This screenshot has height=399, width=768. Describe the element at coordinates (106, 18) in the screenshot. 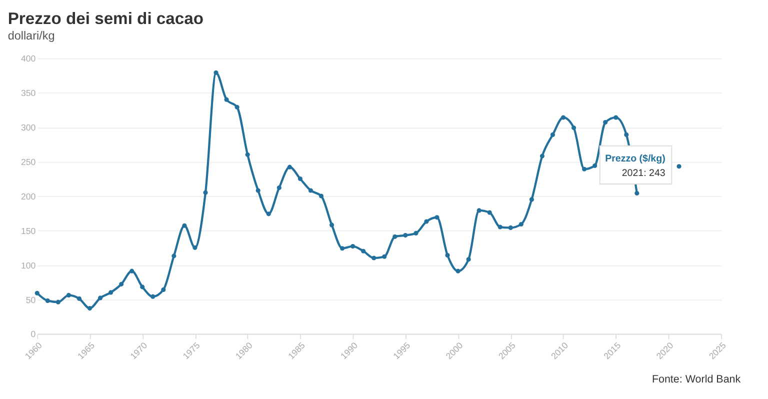

I see `chart-title: Prezzo dei semi di cacao` at that location.